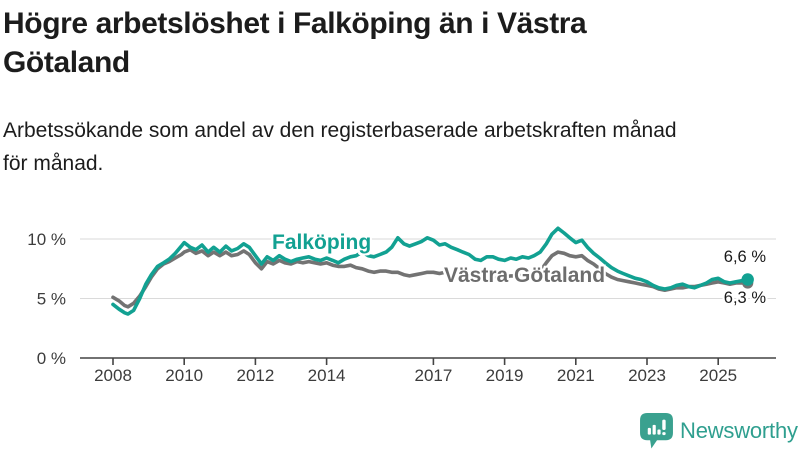  I want to click on brand-name: Newsworthy, so click(739, 430).